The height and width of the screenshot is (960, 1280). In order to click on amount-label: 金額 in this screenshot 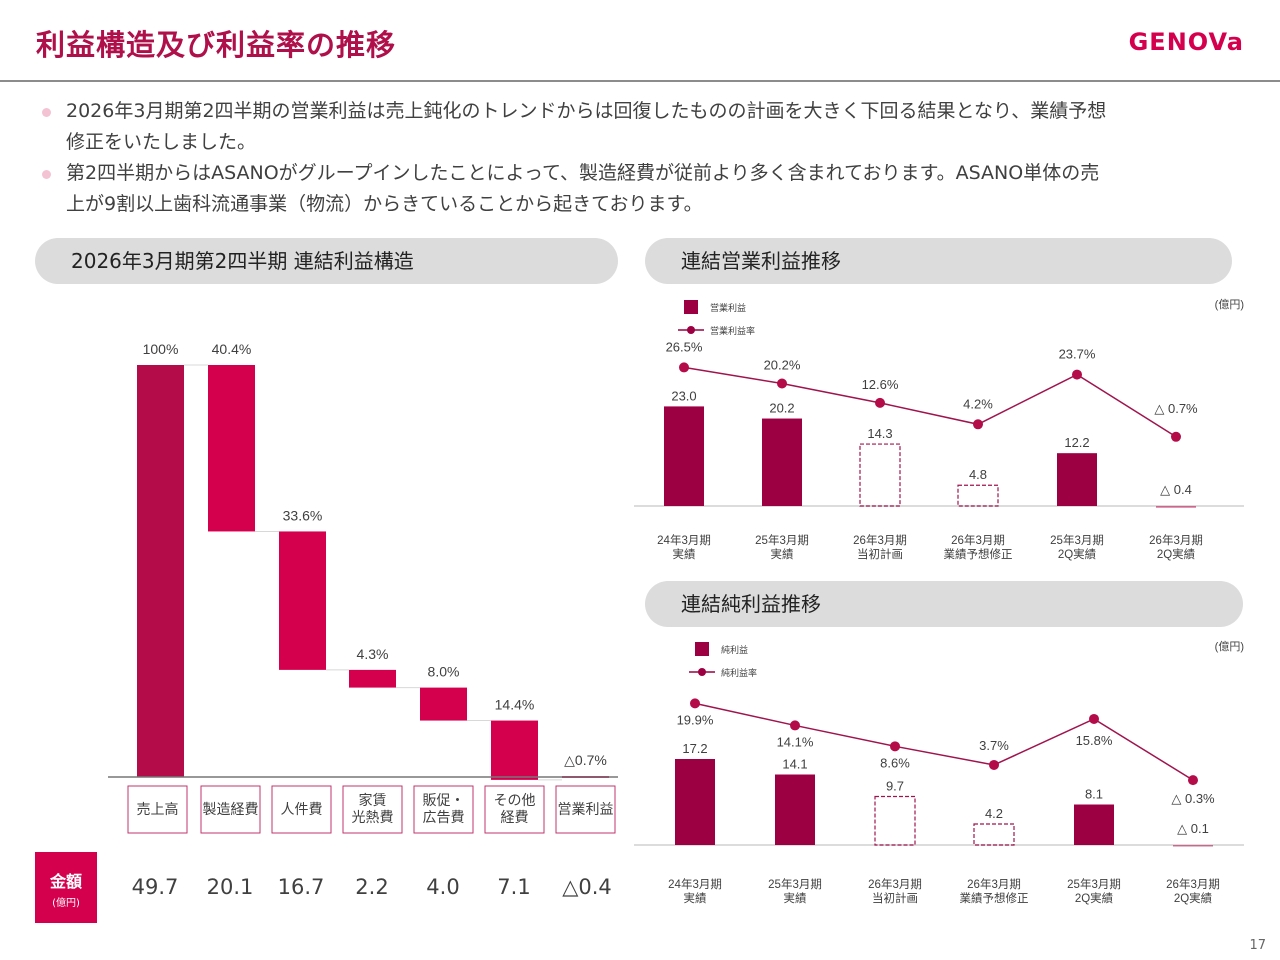, I will do `click(65, 881)`.